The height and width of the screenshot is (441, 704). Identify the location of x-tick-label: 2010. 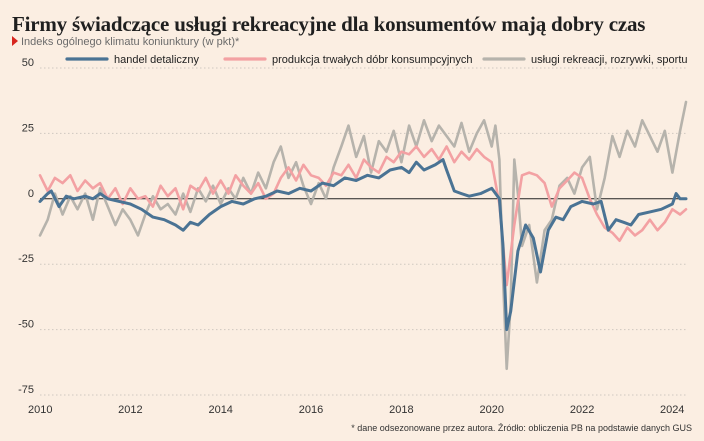
(40, 410).